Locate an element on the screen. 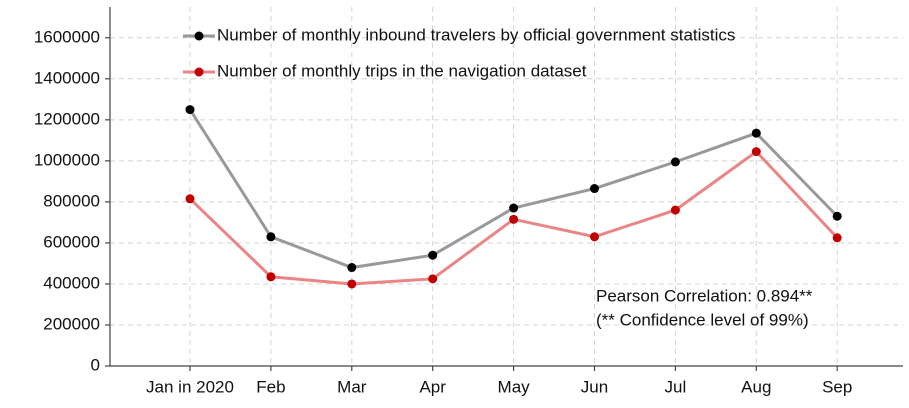 The width and height of the screenshot is (909, 408). y-tick-label: 0 is located at coordinates (95, 364).